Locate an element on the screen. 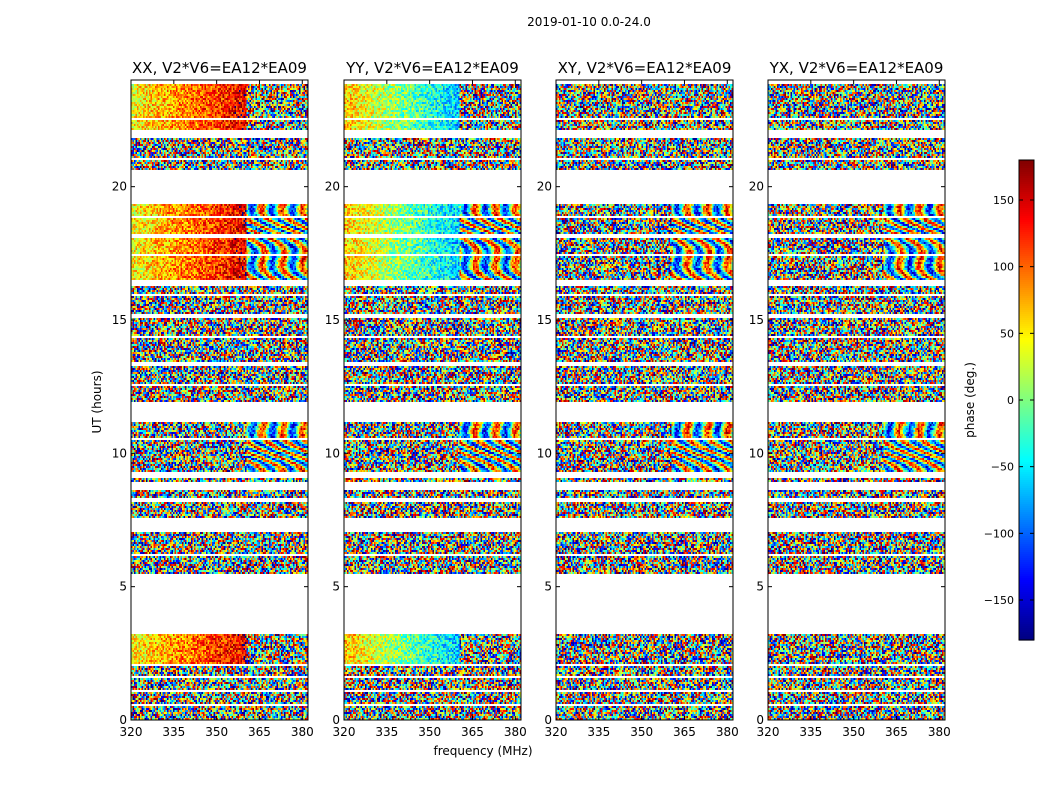 Image resolution: width=1050 pixels, height=800 pixels. x-tick-label: 335 is located at coordinates (598, 732).